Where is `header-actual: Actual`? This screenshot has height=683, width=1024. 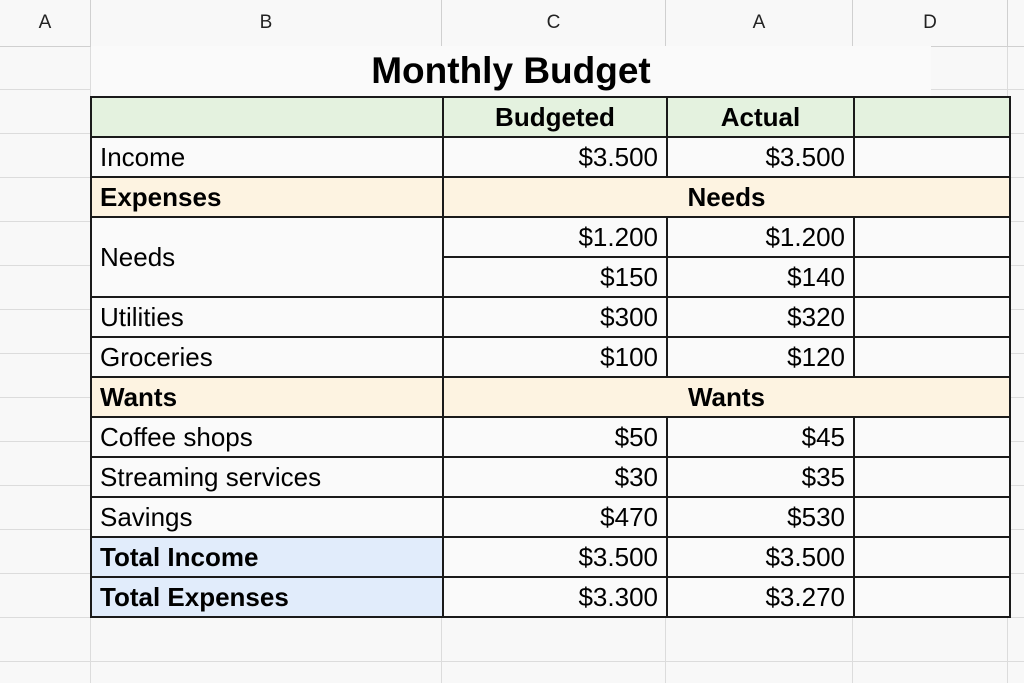 header-actual: Actual is located at coordinates (760, 117).